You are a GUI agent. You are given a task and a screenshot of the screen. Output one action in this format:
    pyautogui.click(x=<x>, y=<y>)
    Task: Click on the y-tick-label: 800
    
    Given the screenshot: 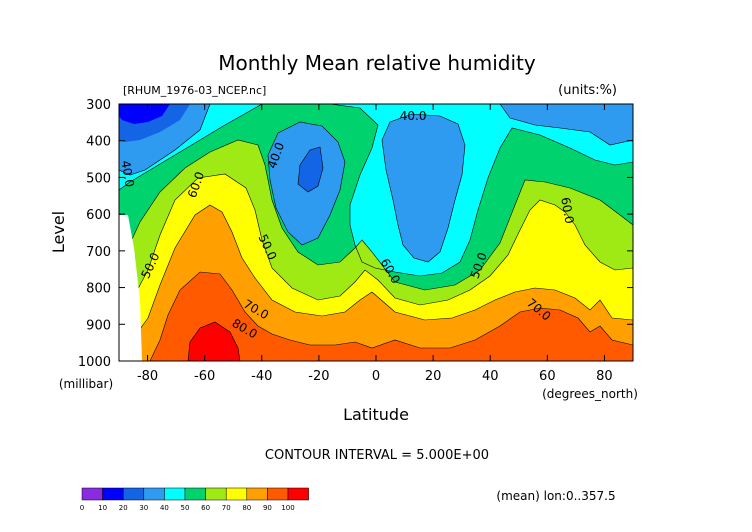 What is the action you would take?
    pyautogui.click(x=98, y=289)
    